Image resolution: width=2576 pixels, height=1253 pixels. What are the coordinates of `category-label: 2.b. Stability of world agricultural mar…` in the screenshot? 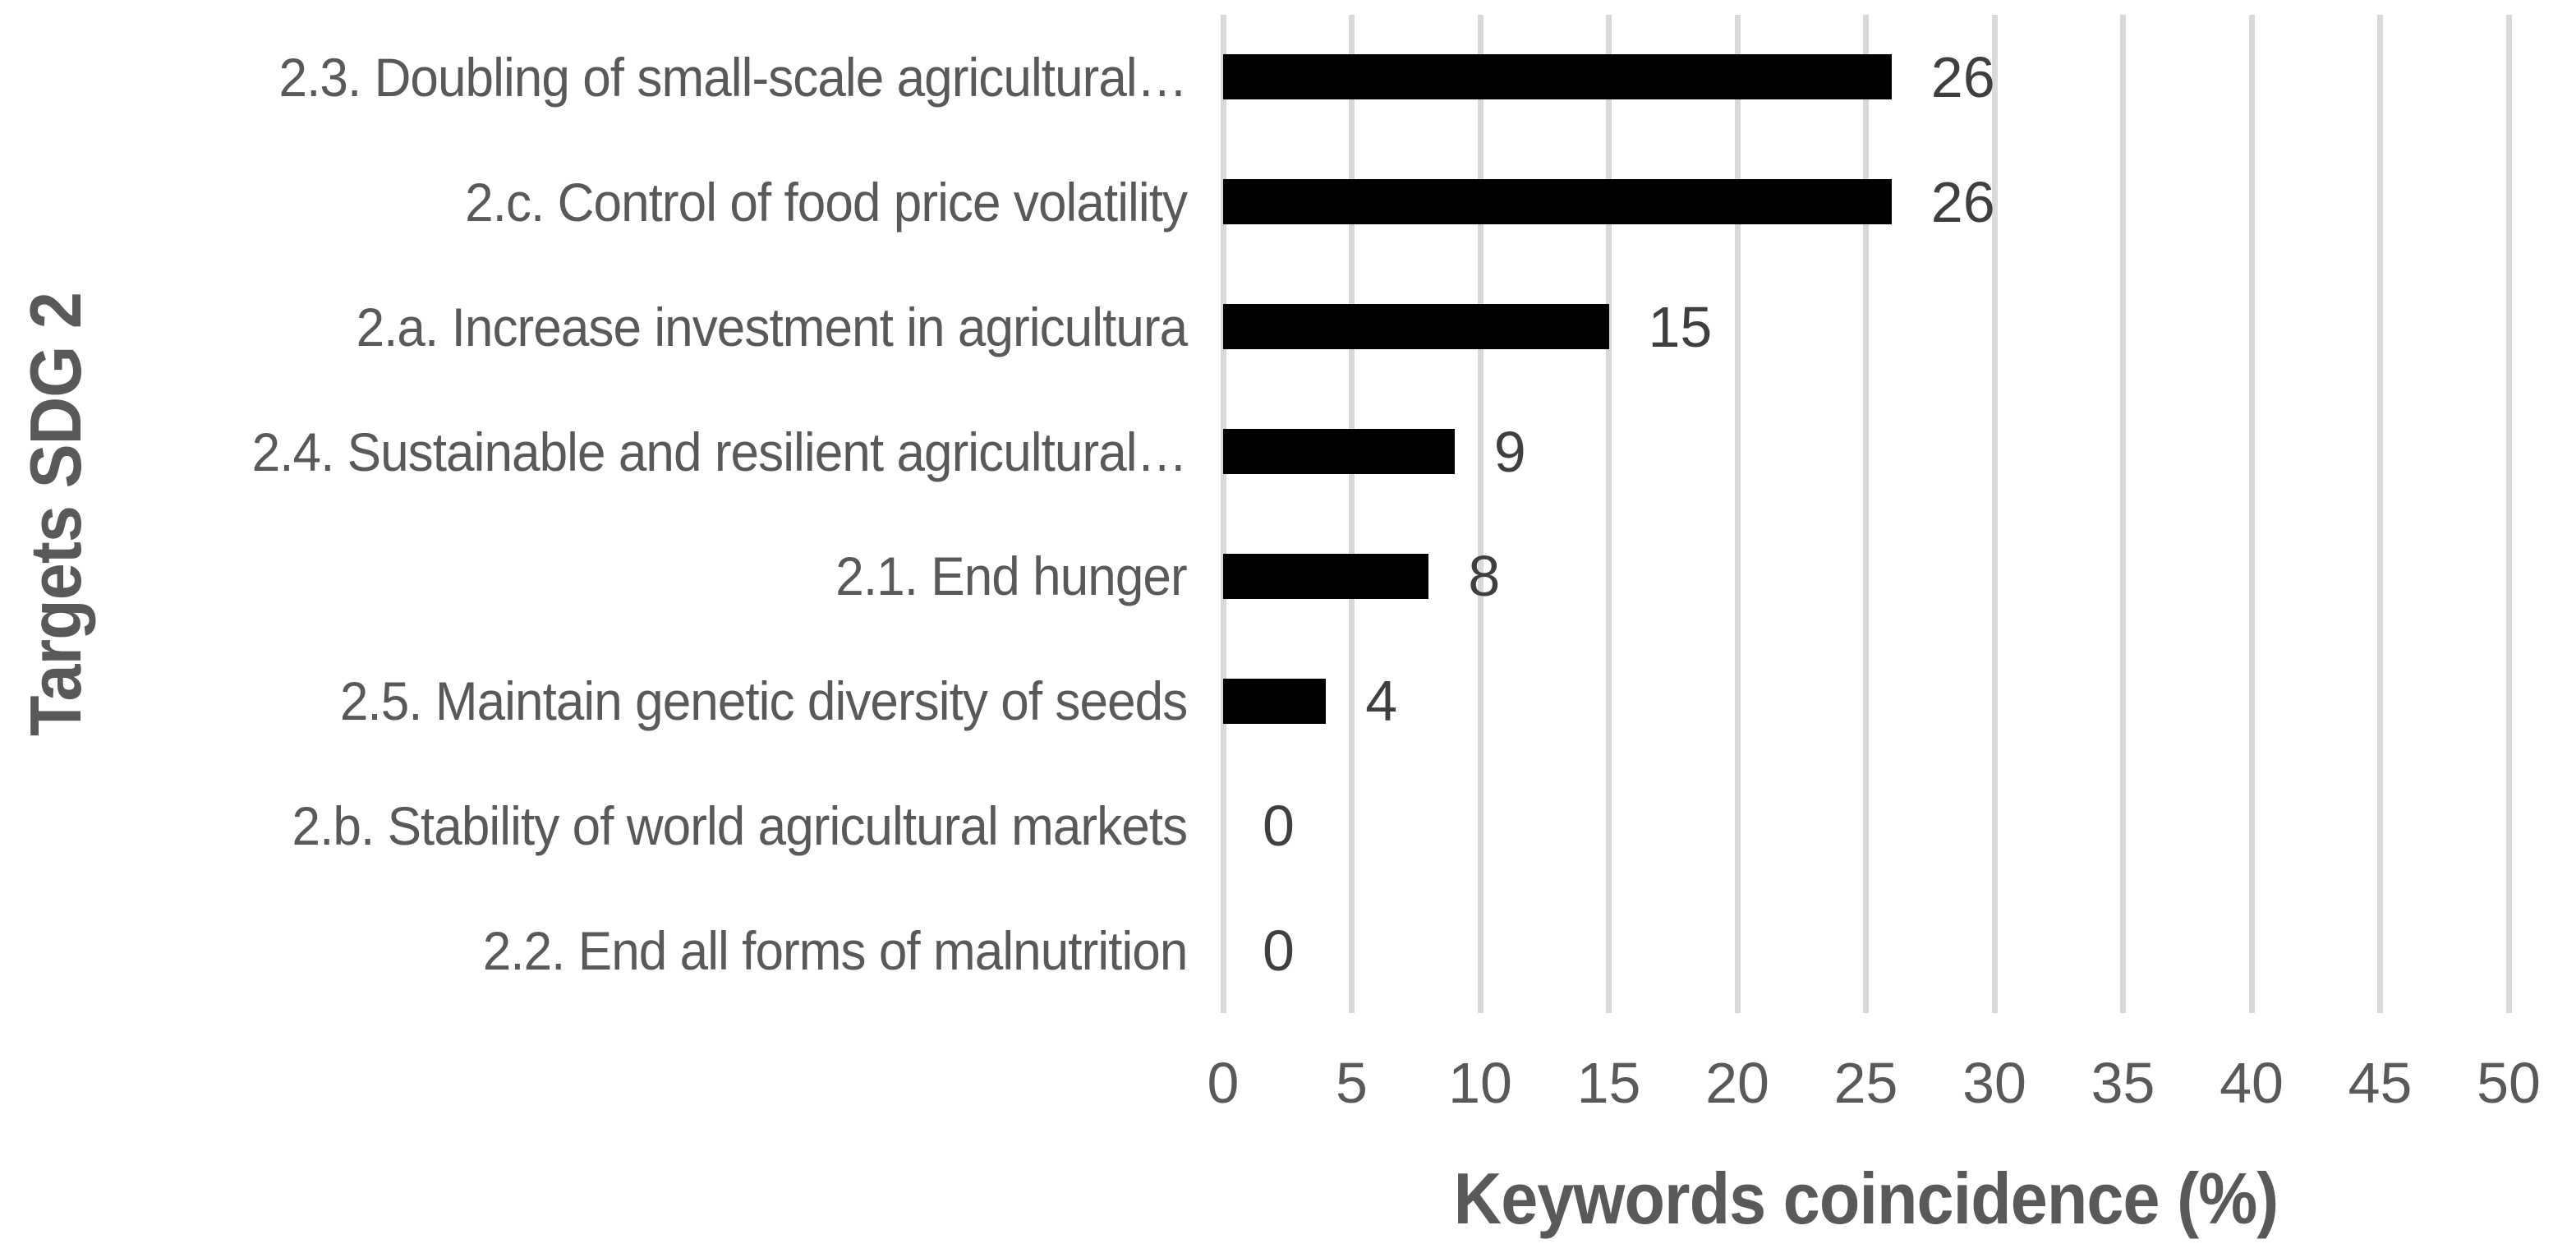 It's located at (740, 826).